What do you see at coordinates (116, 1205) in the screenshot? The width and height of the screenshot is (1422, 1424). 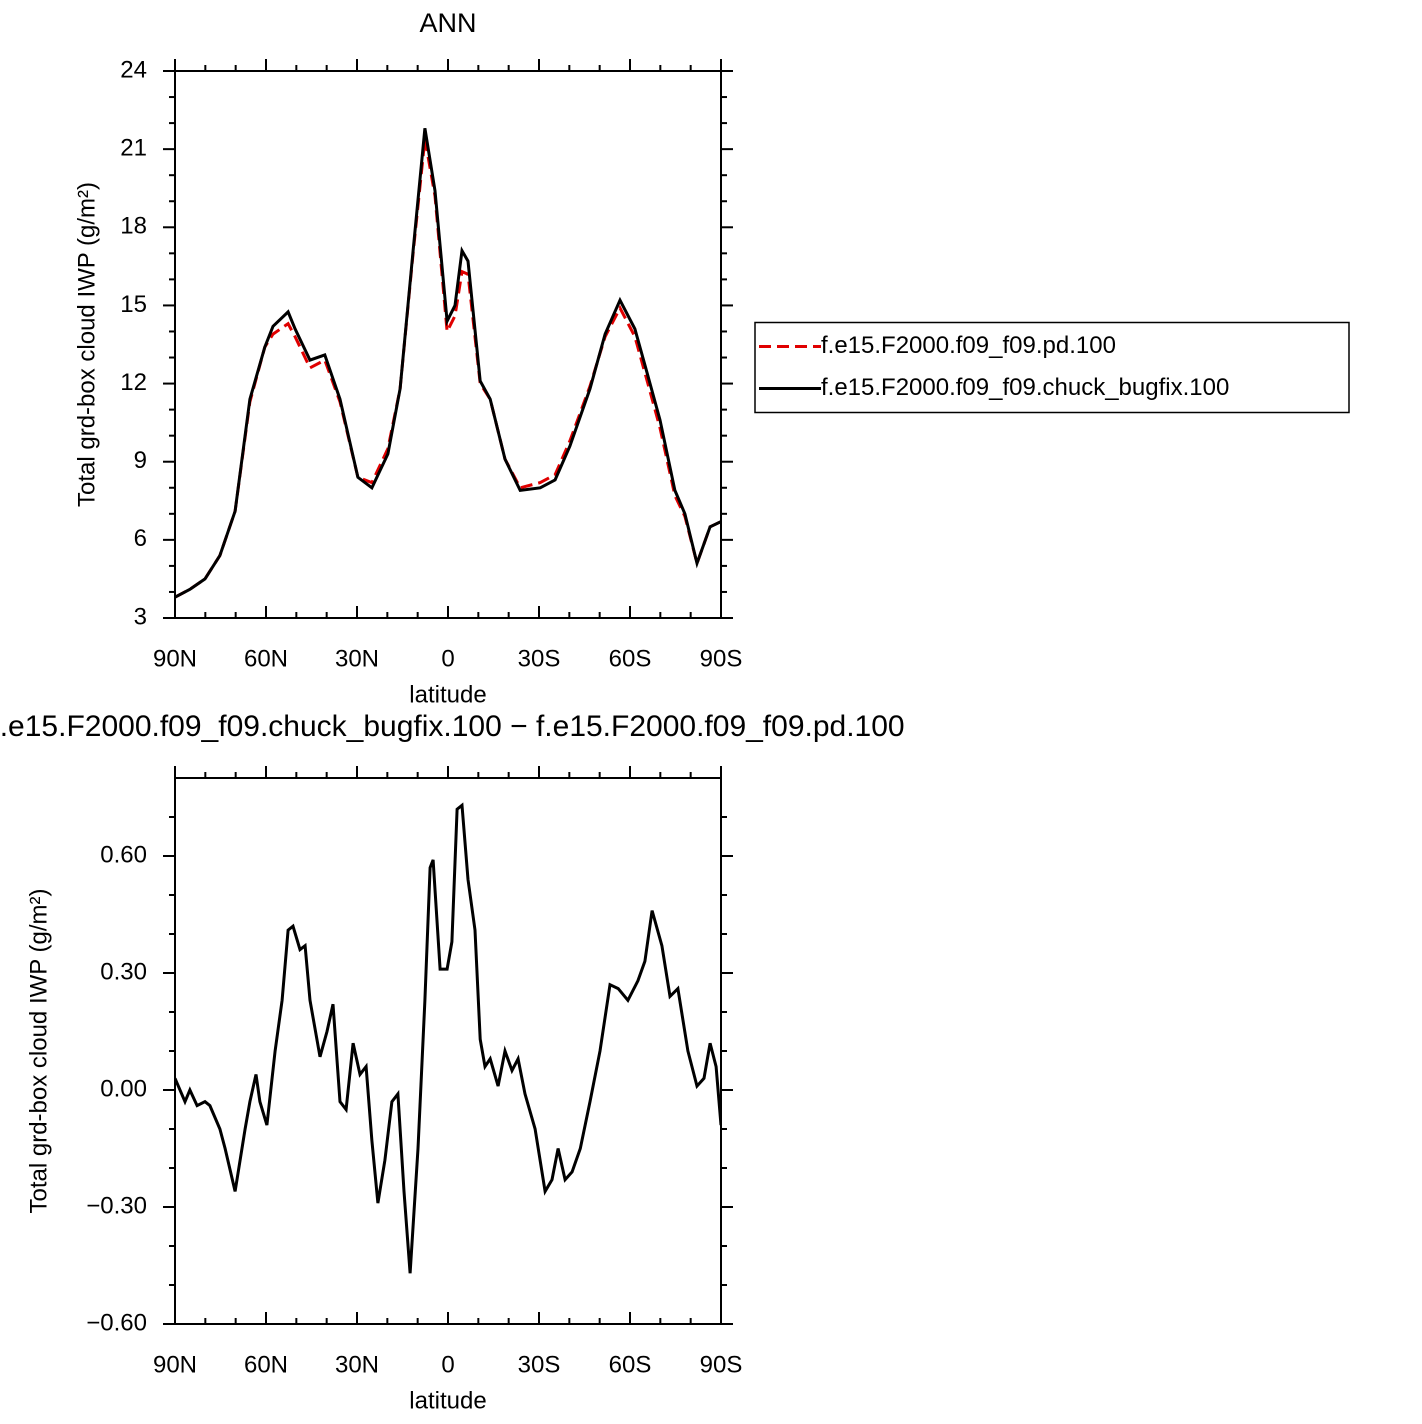 I see `y-tick-label: −0.30` at bounding box center [116, 1205].